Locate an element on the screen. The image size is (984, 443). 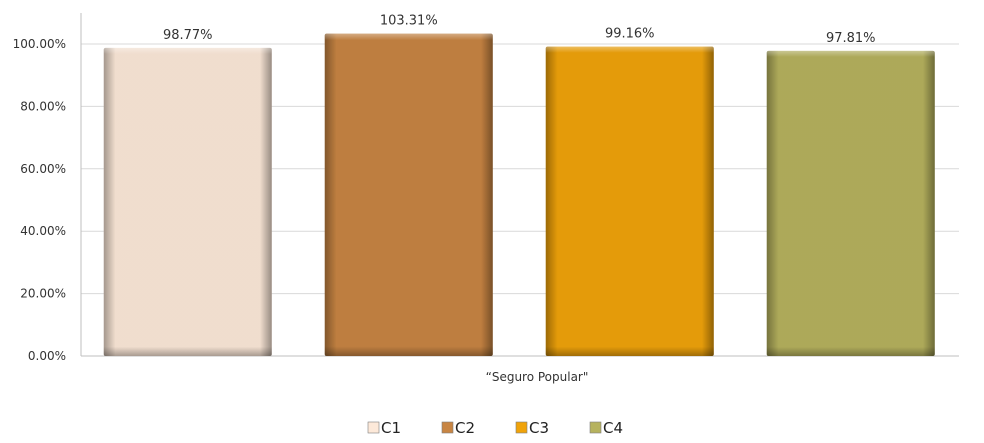
y-tick-label: 80.00% is located at coordinates (43, 106).